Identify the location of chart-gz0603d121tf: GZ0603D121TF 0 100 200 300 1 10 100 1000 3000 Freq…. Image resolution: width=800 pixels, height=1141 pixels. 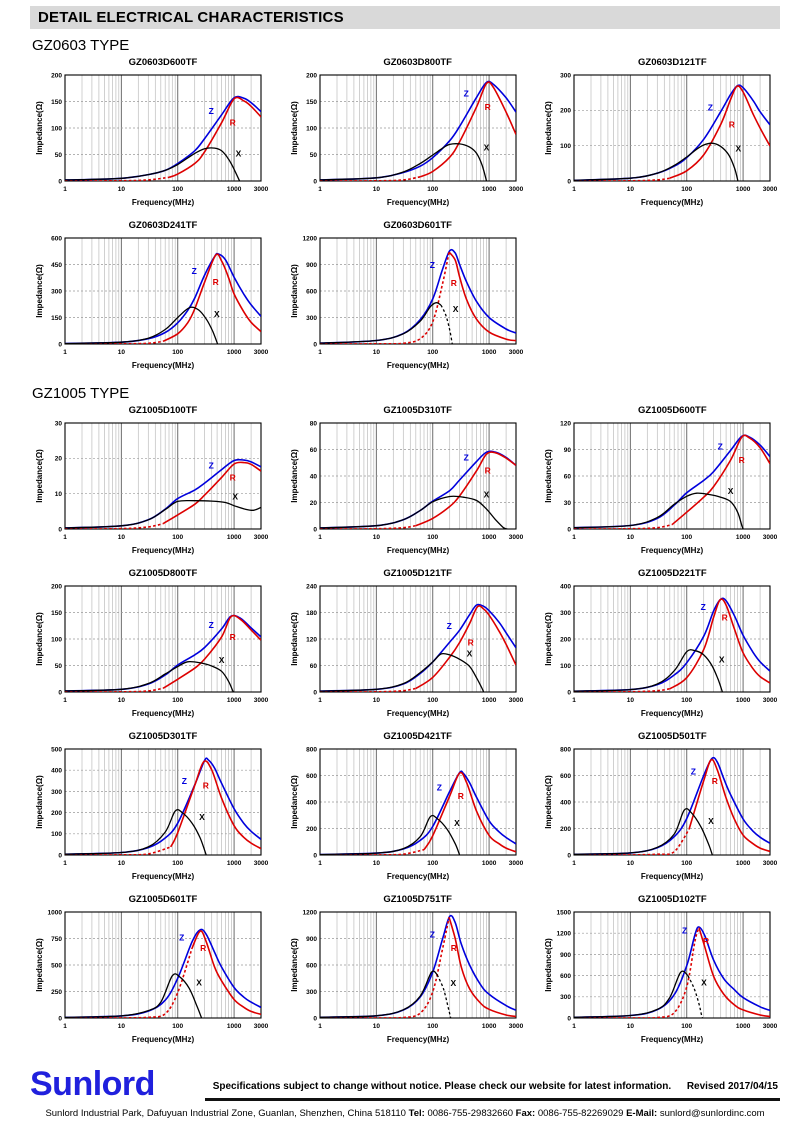
(659, 135).